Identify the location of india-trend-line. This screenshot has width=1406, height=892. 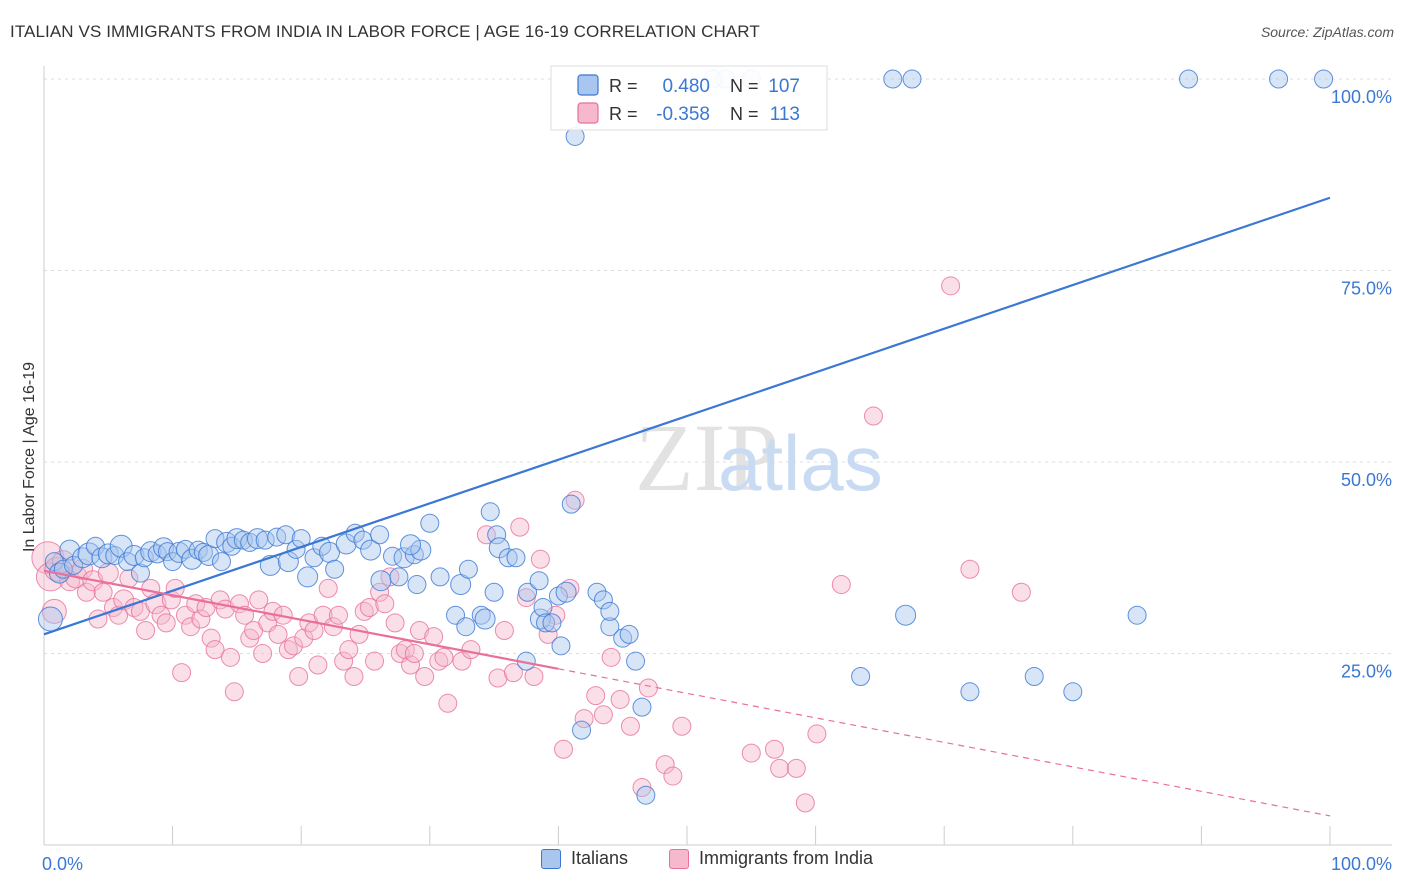
(301, 619).